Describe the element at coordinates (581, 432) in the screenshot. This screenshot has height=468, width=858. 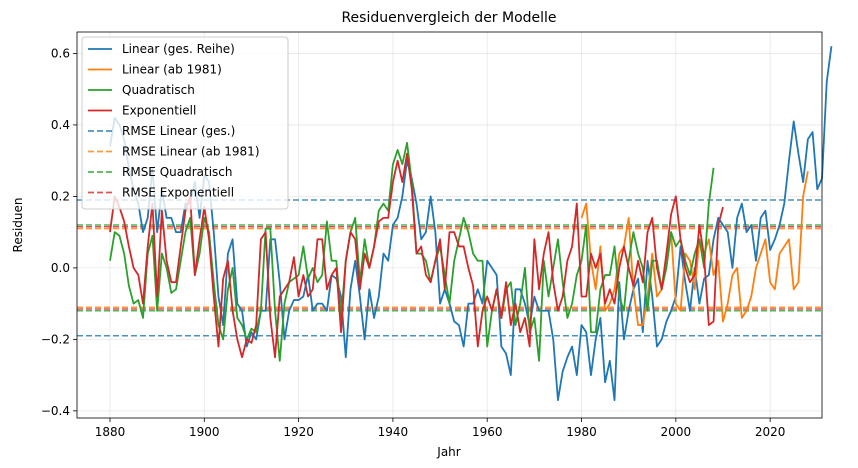
I see `x-tick-label: 1980` at that location.